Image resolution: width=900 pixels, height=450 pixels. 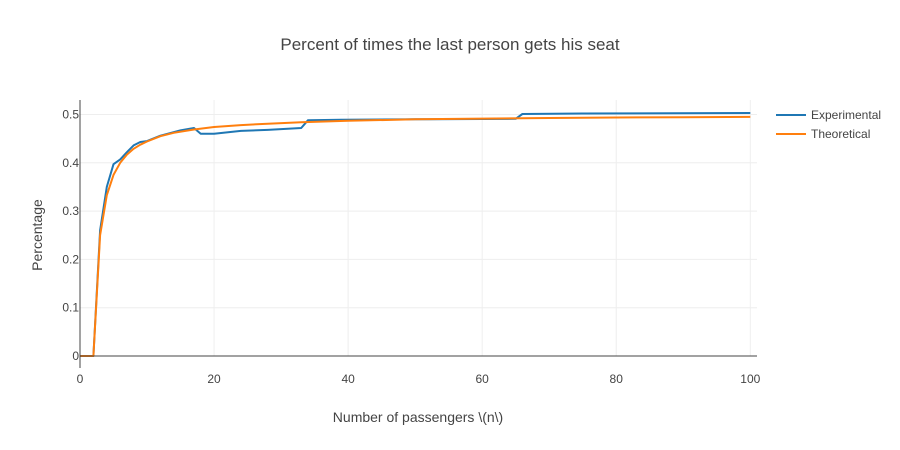 What do you see at coordinates (418, 417) in the screenshot?
I see `x-axis-title: Number of passengers \(n\)` at bounding box center [418, 417].